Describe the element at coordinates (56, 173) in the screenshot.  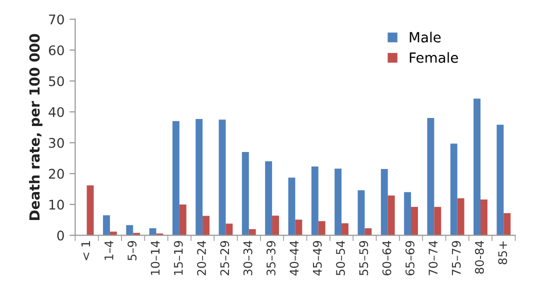
I see `y-tick-label: 20` at that location.